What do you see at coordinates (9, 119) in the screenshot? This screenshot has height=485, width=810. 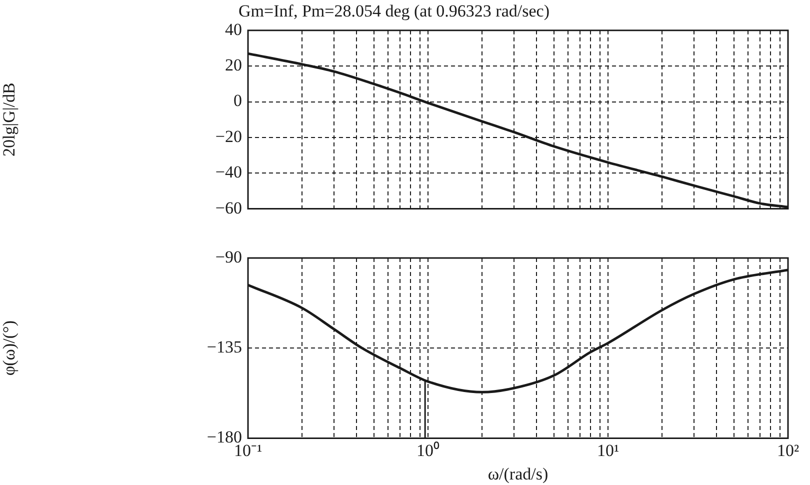 I see `y-axis-title: 20lg|G|/dB` at bounding box center [9, 119].